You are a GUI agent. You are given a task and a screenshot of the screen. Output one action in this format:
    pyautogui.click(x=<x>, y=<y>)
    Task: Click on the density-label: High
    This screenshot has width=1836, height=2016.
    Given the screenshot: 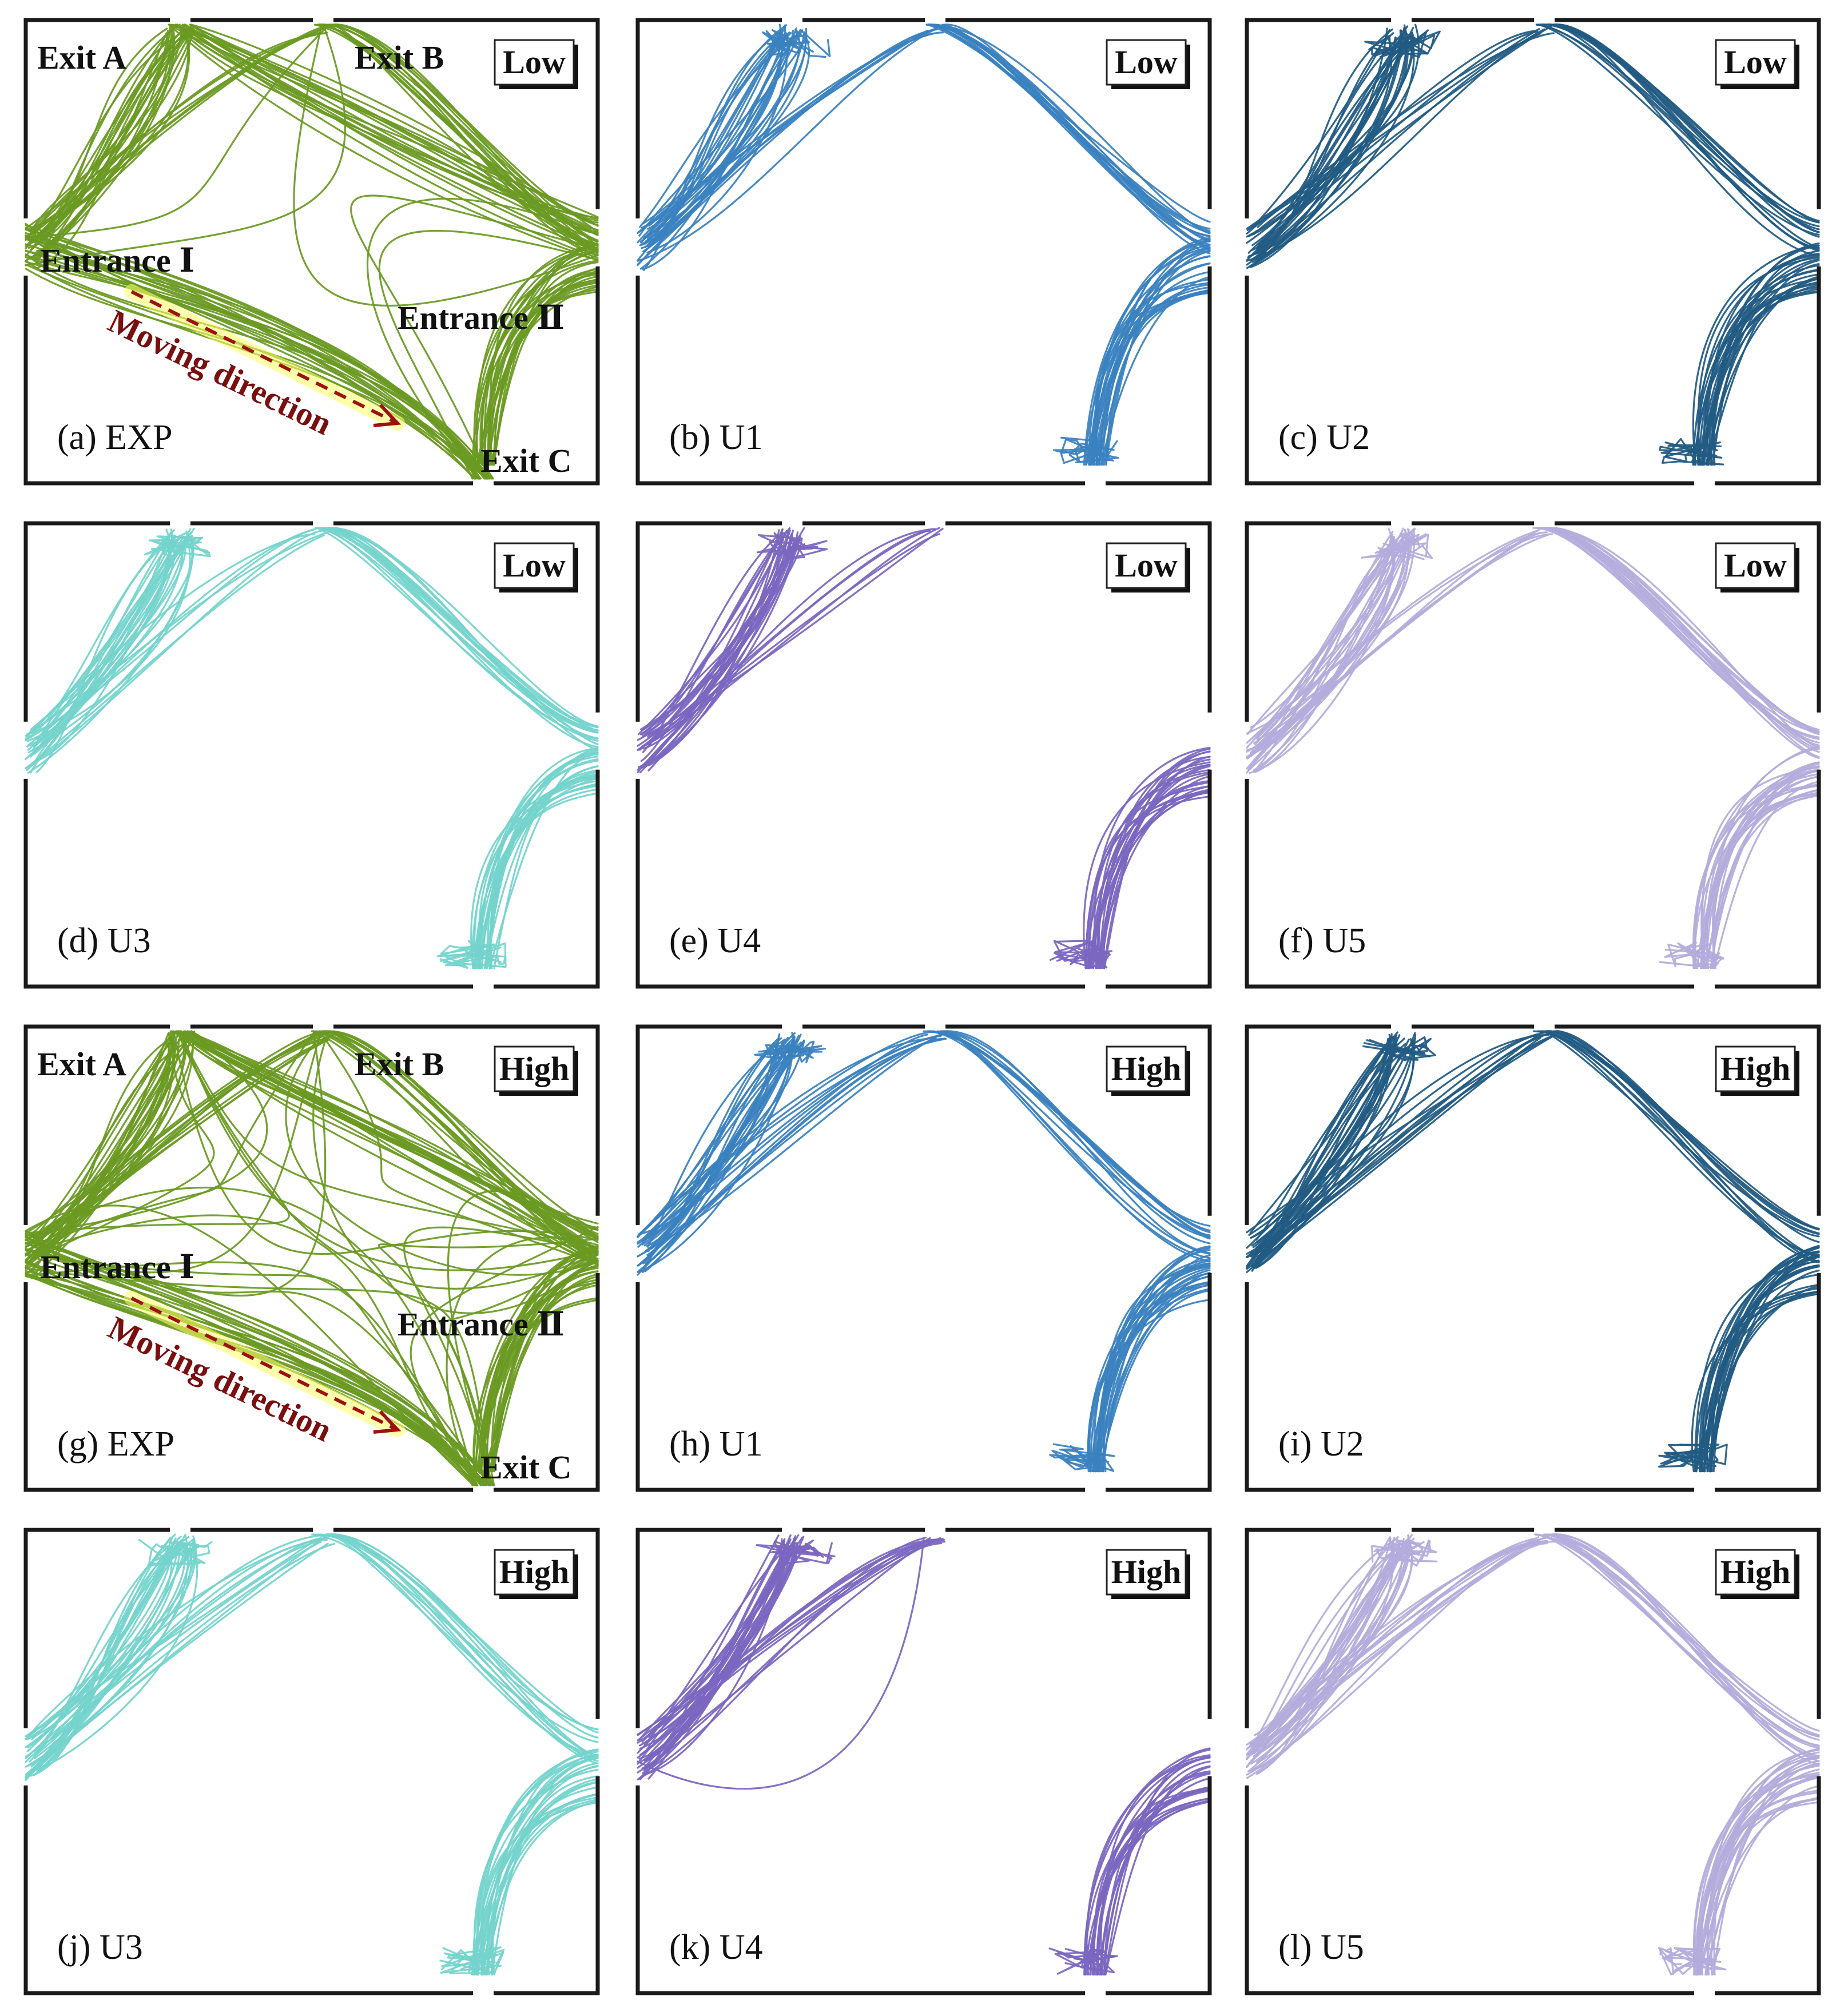 What is the action you would take?
    pyautogui.click(x=1146, y=1068)
    